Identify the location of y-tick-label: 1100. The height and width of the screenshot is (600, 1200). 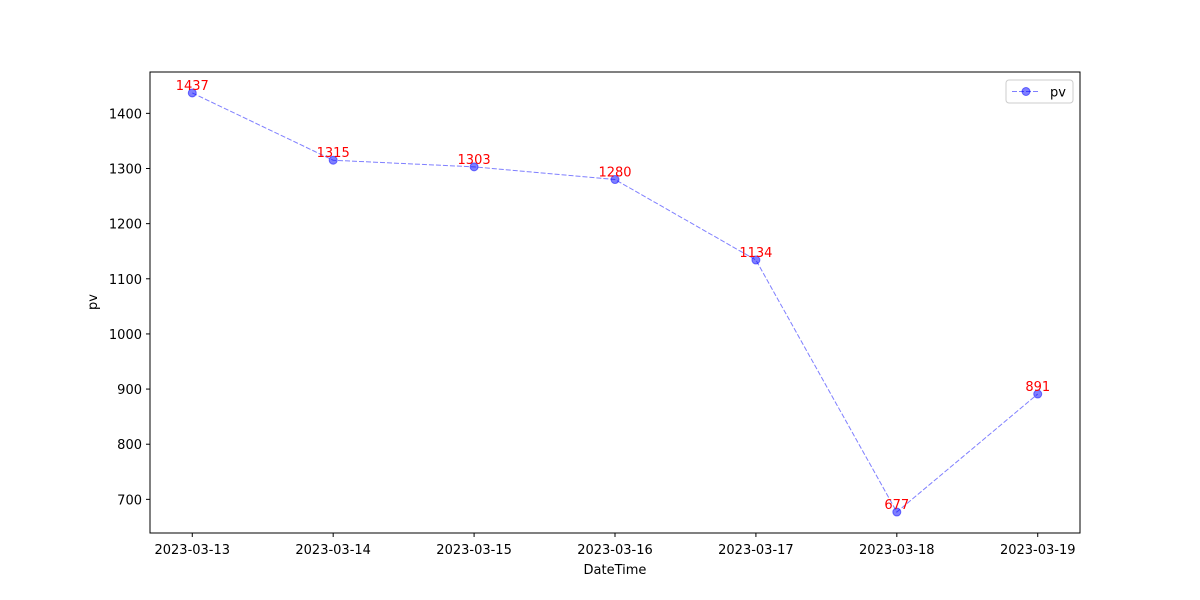
(125, 280).